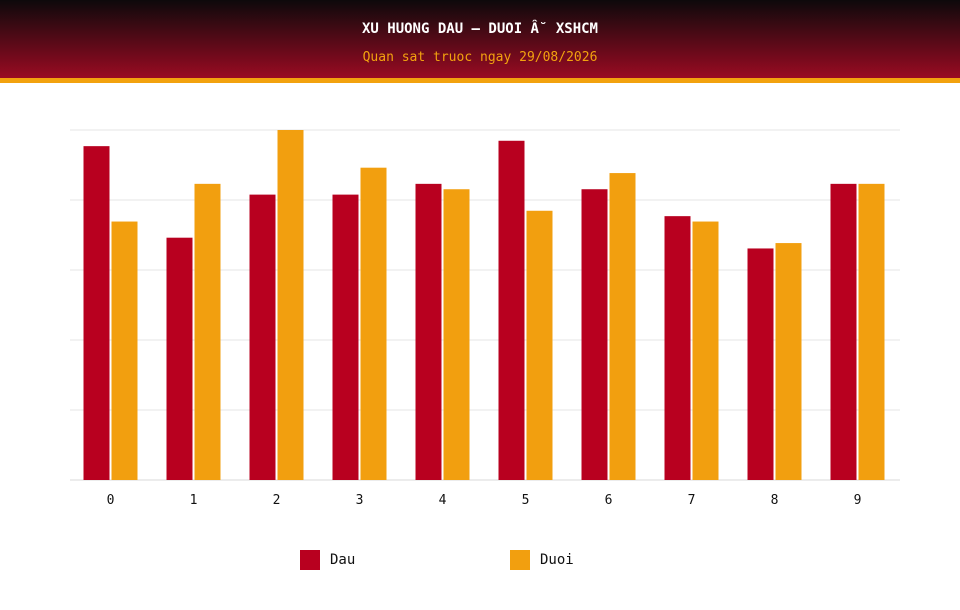 This screenshot has width=960, height=610. I want to click on x-tick-label: 7, so click(692, 500).